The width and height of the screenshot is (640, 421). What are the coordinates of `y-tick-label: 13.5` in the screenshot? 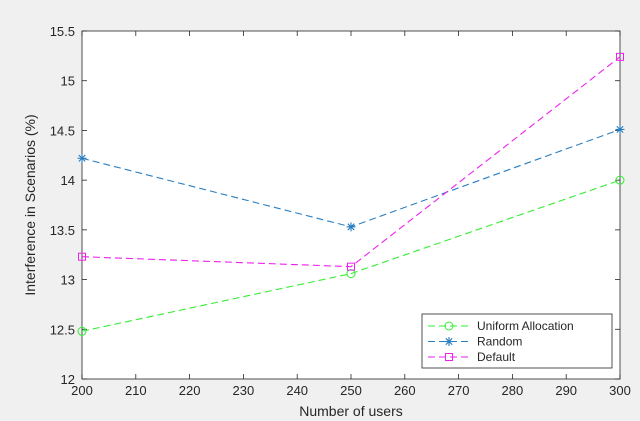 It's located at (62, 230).